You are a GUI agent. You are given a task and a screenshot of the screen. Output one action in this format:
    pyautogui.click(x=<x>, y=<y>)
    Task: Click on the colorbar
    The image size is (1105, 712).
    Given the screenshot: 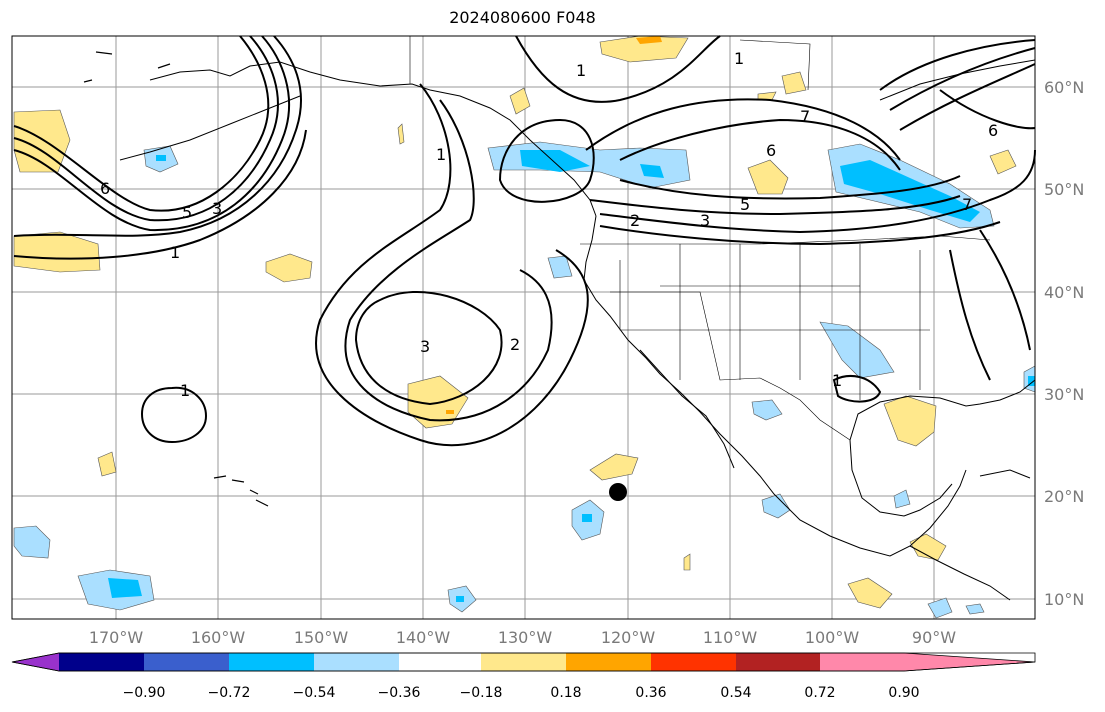 What is the action you would take?
    pyautogui.click(x=523, y=662)
    